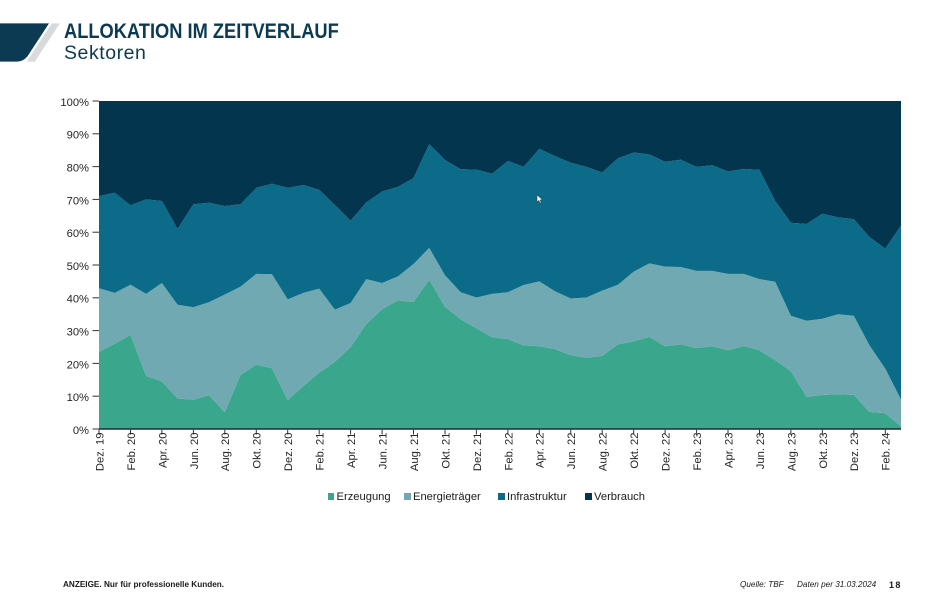 Image resolution: width=940 pixels, height=597 pixels. What do you see at coordinates (289, 452) in the screenshot?
I see `svg-text: Dez. 20` at bounding box center [289, 452].